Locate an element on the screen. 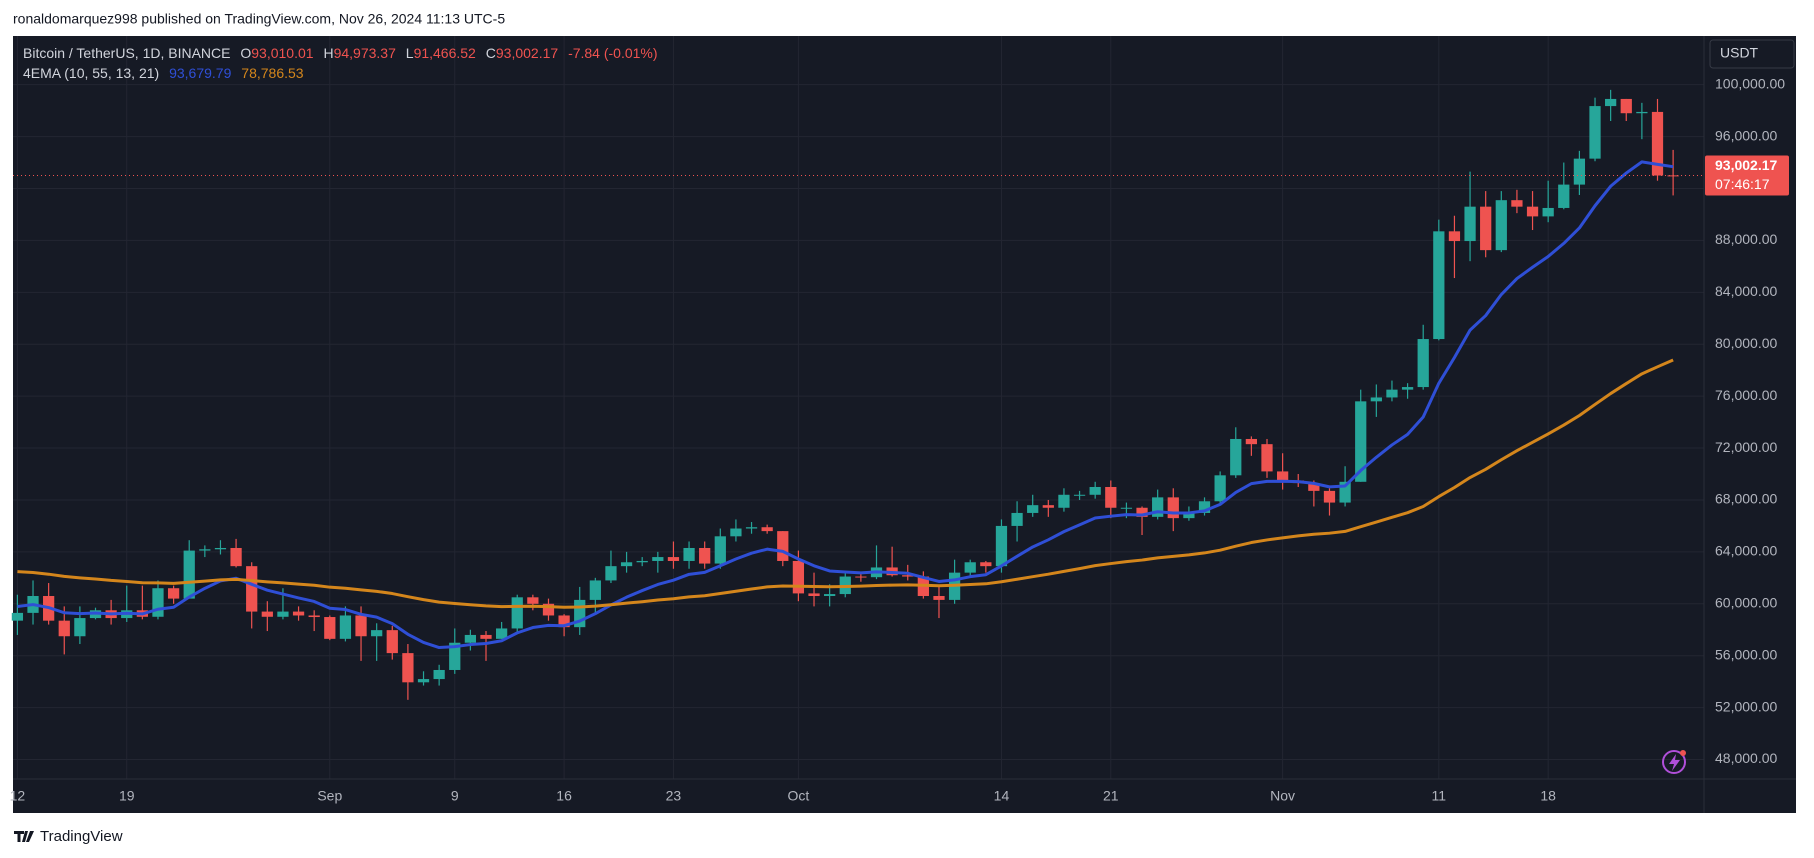 The image size is (1814, 858). x-tick-label: 21 is located at coordinates (1111, 796).